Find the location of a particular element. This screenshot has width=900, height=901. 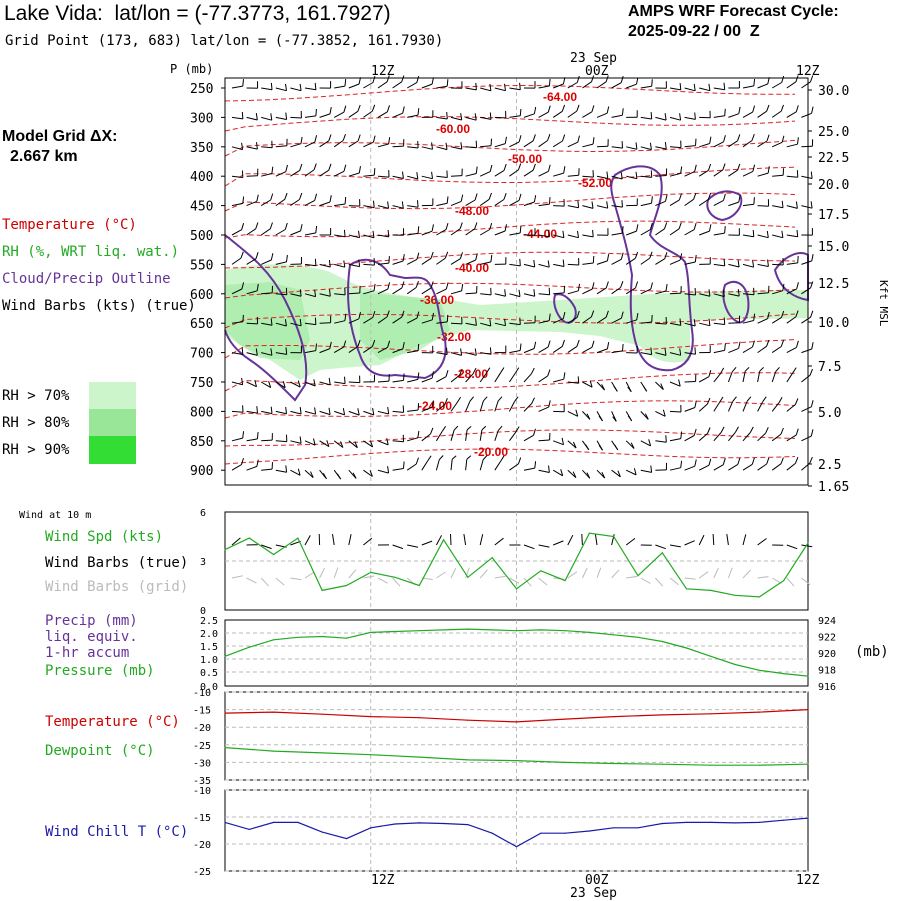

pressure-tick-label: 350 is located at coordinates (201, 148).